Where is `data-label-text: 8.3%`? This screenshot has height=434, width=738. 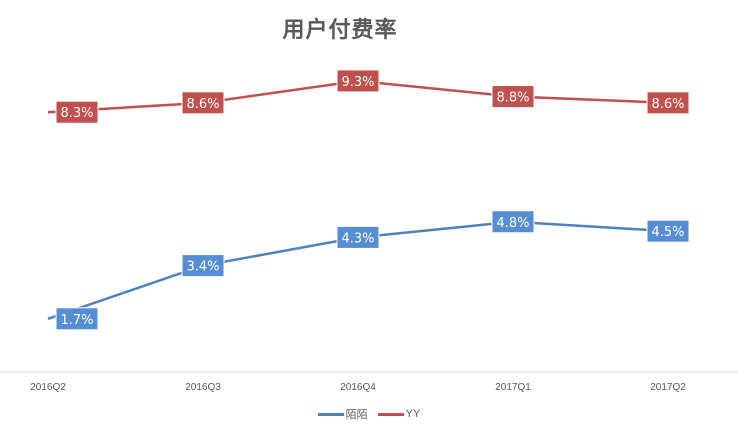
data-label-text: 8.3% is located at coordinates (76, 113).